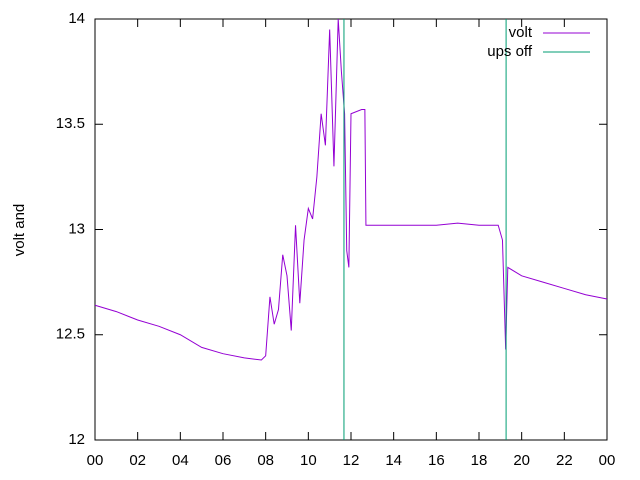 The height and width of the screenshot is (480, 640). Describe the element at coordinates (76, 228) in the screenshot. I see `y-tick-label: 13` at that location.